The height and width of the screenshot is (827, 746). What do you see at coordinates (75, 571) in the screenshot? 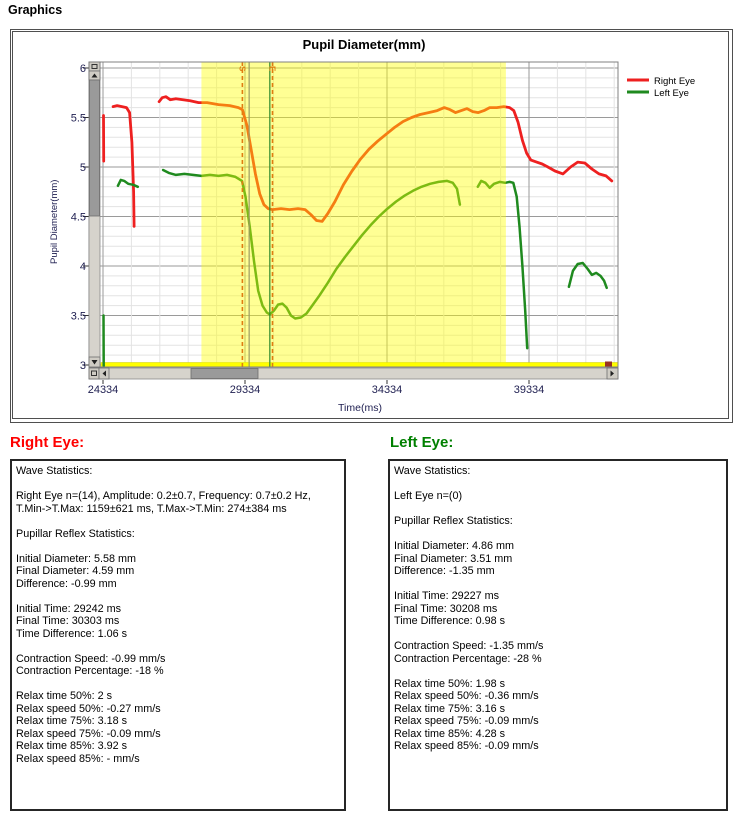
I see `statistics-line: Final Diameter: 4.59 mm` at bounding box center [75, 571].